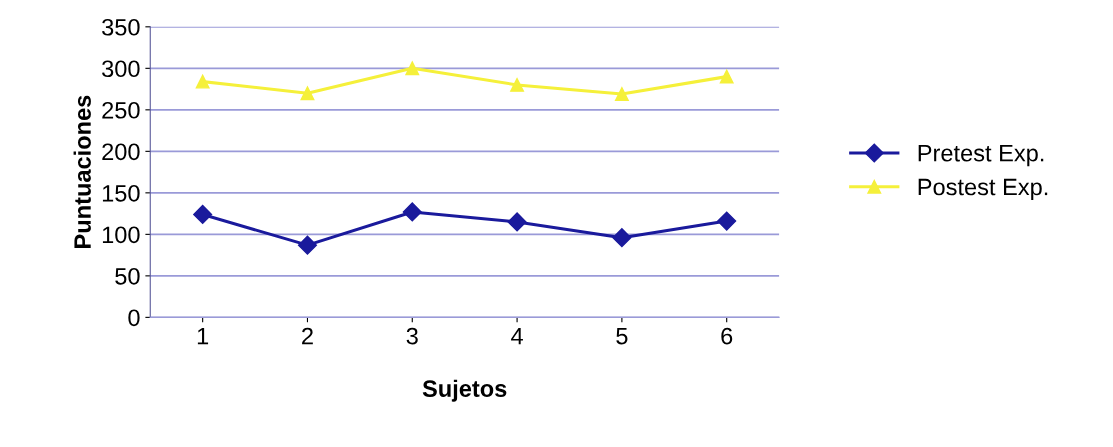 The width and height of the screenshot is (1113, 447). I want to click on x-tick-label: 3, so click(412, 336).